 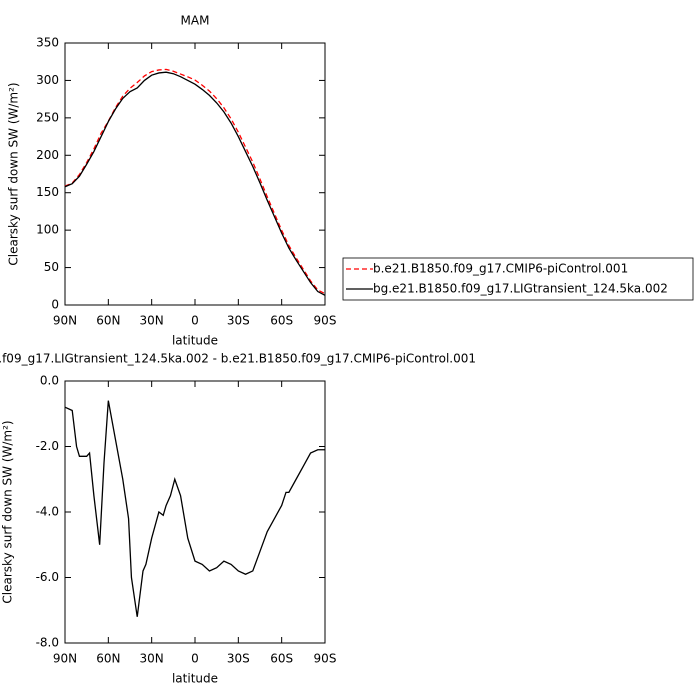 I want to click on y-tick-label: 350, so click(x=47, y=43).